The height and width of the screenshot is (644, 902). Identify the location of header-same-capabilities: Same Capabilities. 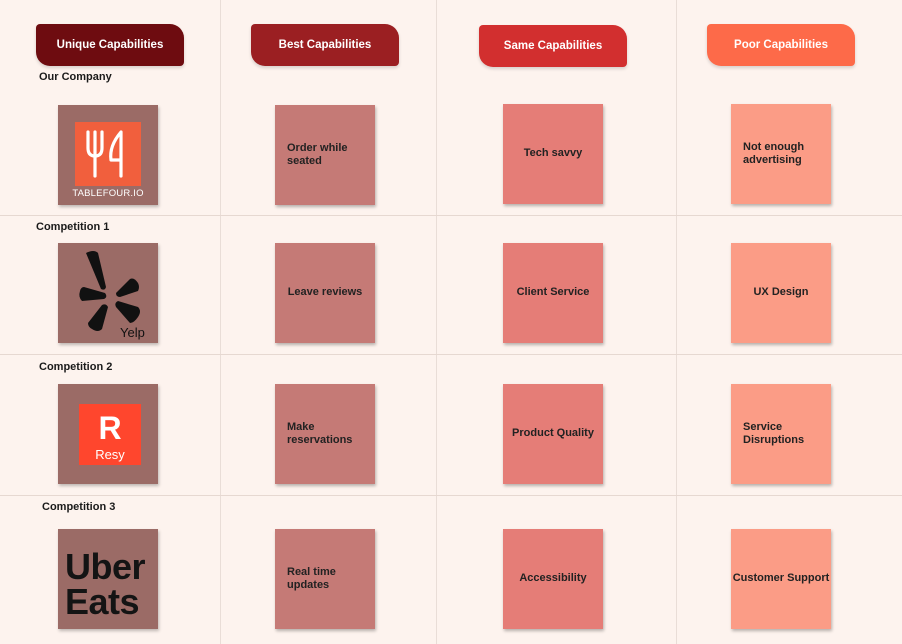
(553, 46).